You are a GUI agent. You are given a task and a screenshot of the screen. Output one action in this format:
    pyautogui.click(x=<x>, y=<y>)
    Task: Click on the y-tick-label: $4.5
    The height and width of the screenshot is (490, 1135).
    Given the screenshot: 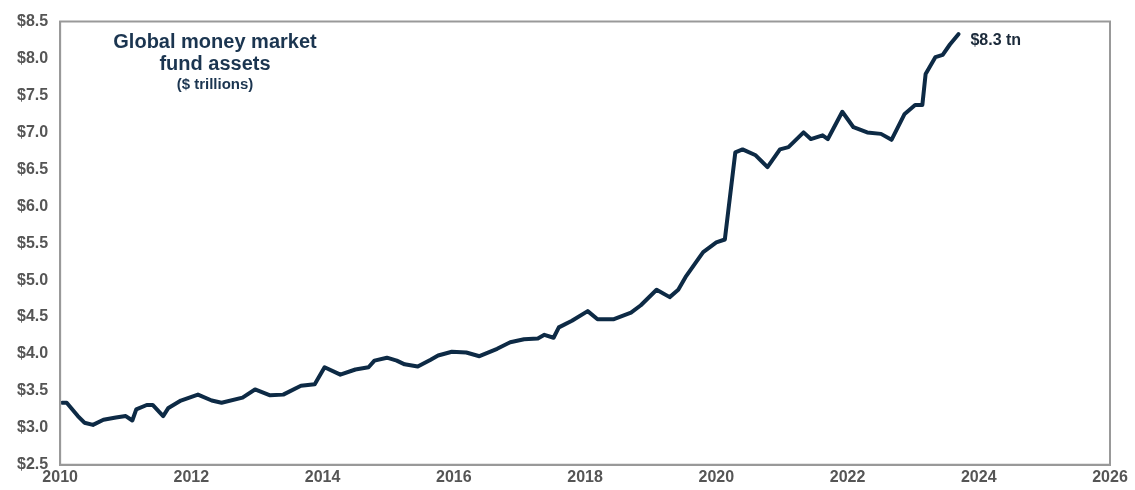 What is the action you would take?
    pyautogui.click(x=33, y=316)
    